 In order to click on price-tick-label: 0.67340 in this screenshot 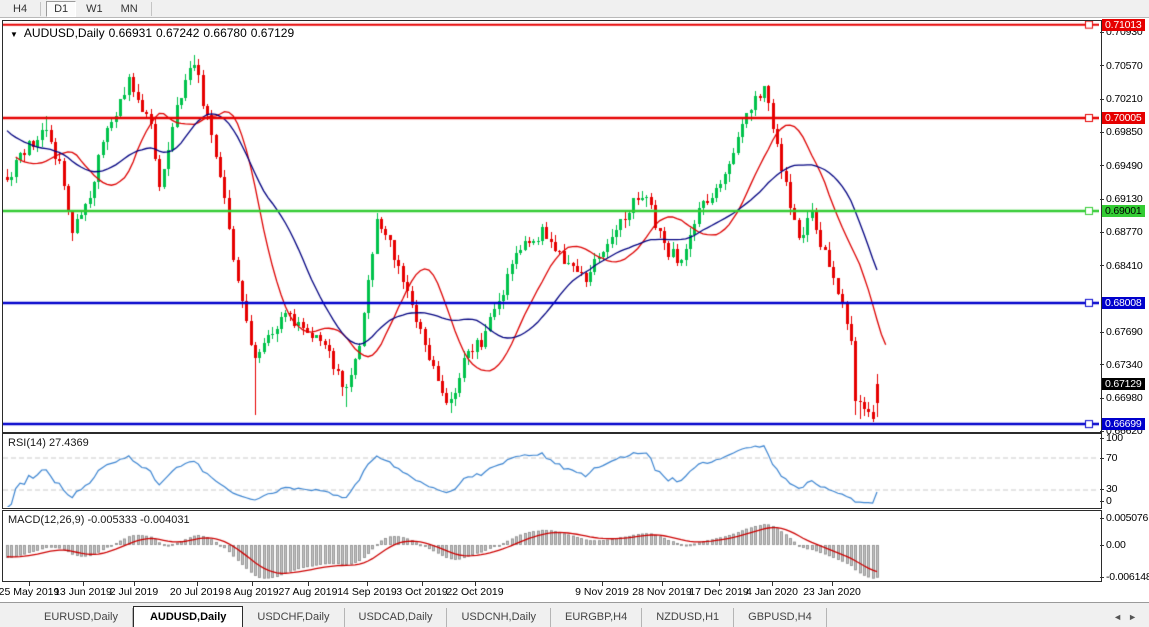, I will do `click(1124, 364)`.